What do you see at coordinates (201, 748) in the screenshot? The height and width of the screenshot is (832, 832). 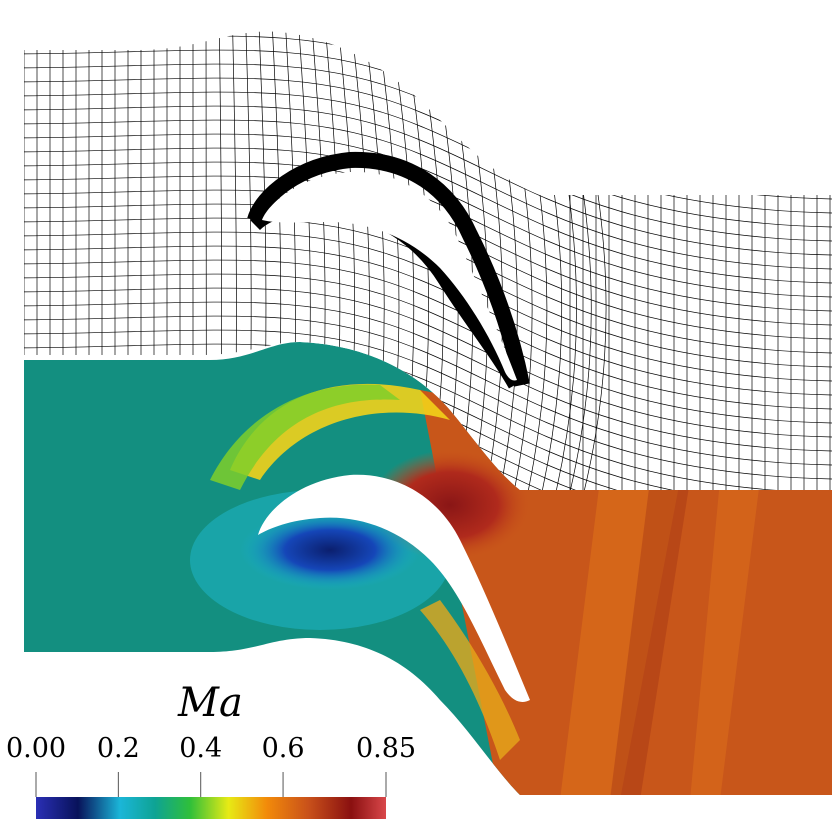 I see `colorbar-tick-label: 0.4` at bounding box center [201, 748].